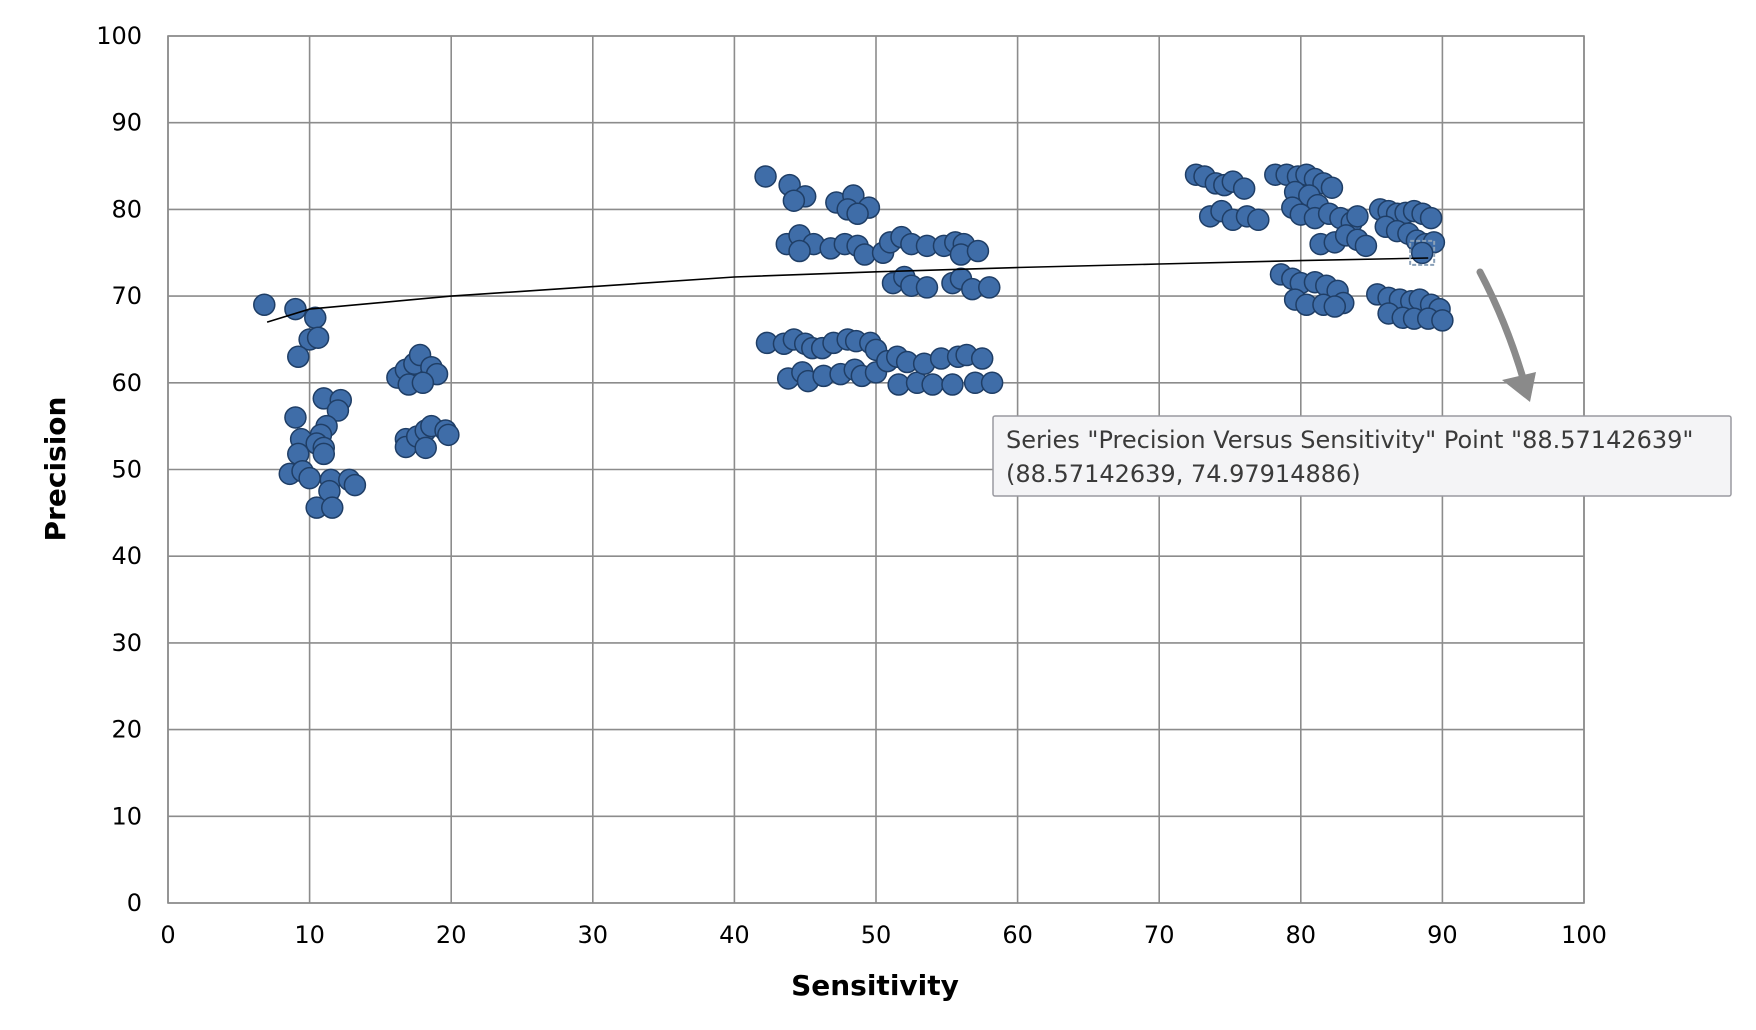  I want to click on x-tick-label: 100, so click(1584, 935).